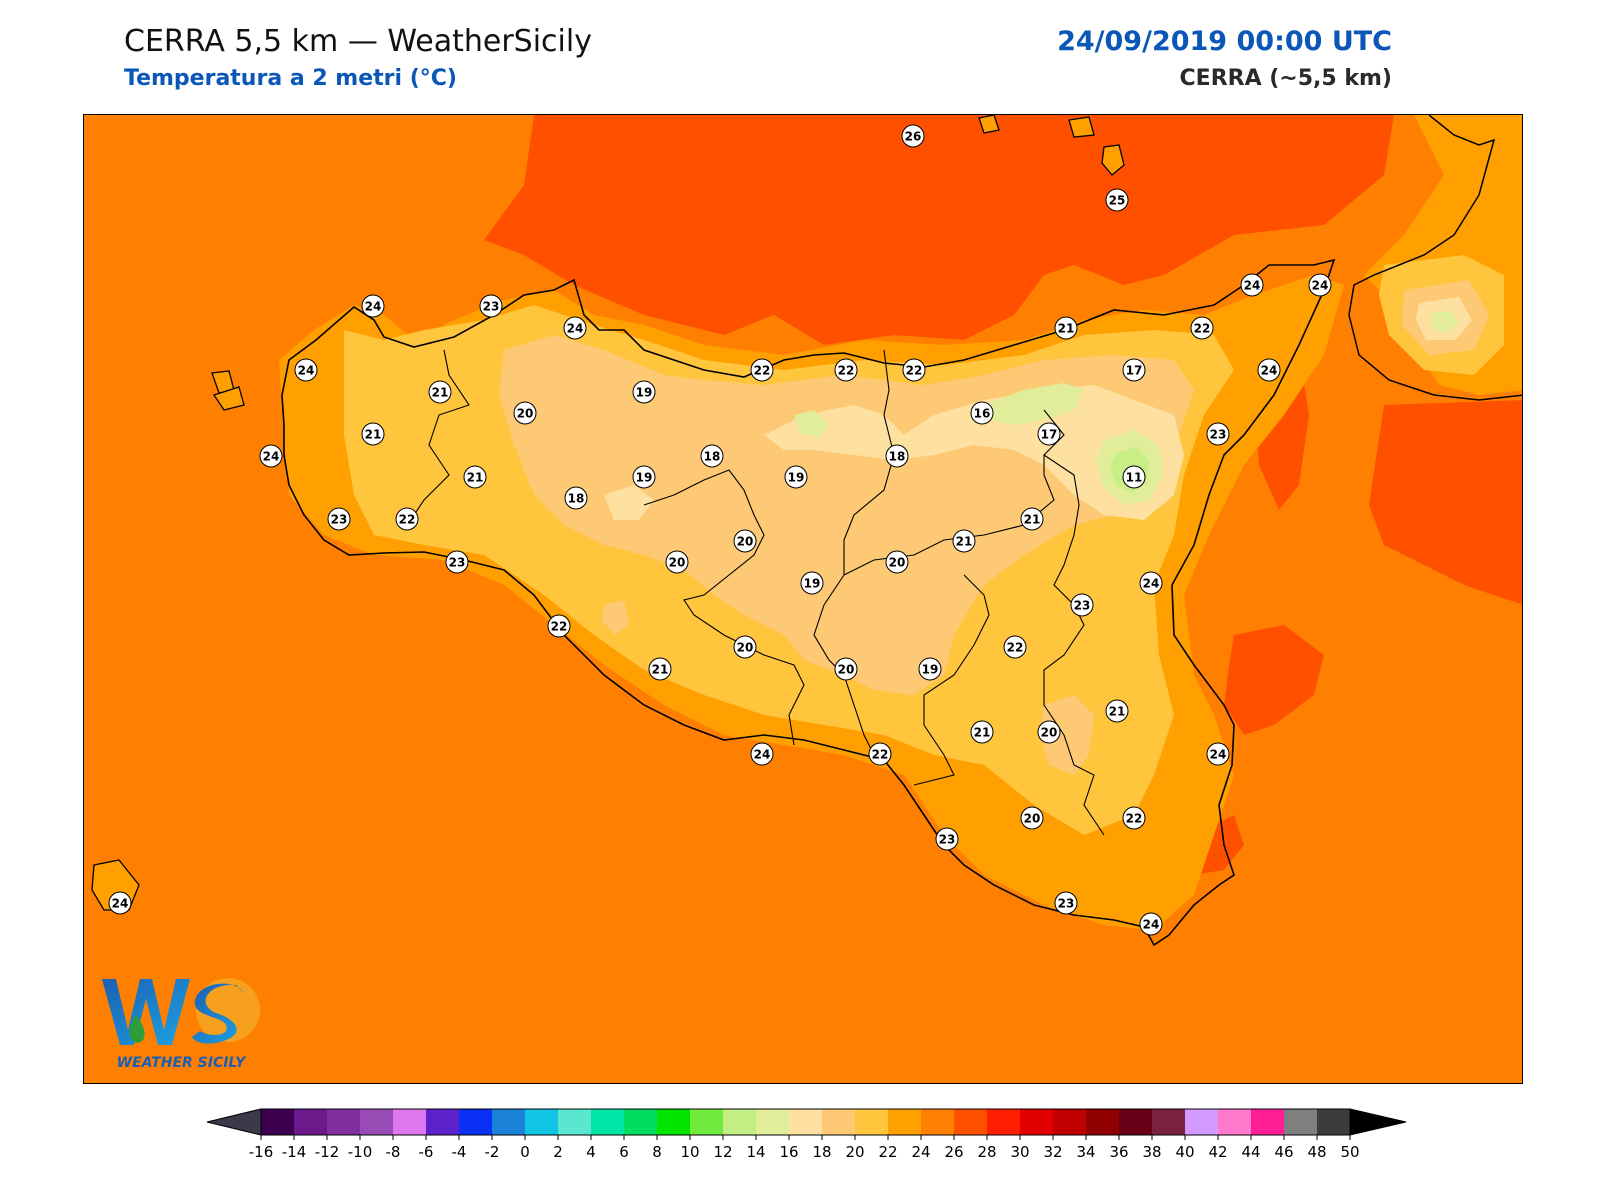 The width and height of the screenshot is (1600, 1200). I want to click on station-label: 17, so click(1049, 434).